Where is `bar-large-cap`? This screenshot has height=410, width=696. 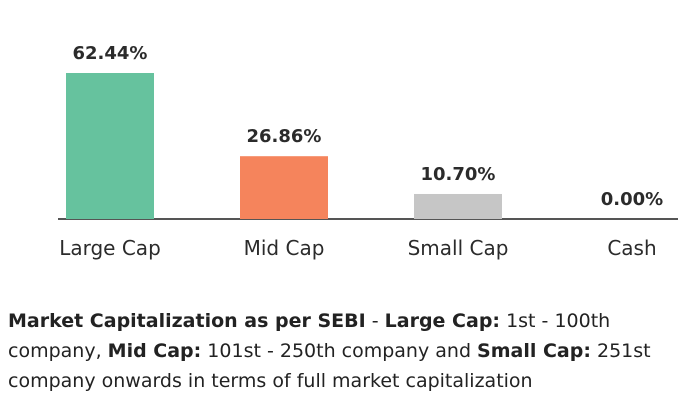
bar-large-cap is located at coordinates (110, 146).